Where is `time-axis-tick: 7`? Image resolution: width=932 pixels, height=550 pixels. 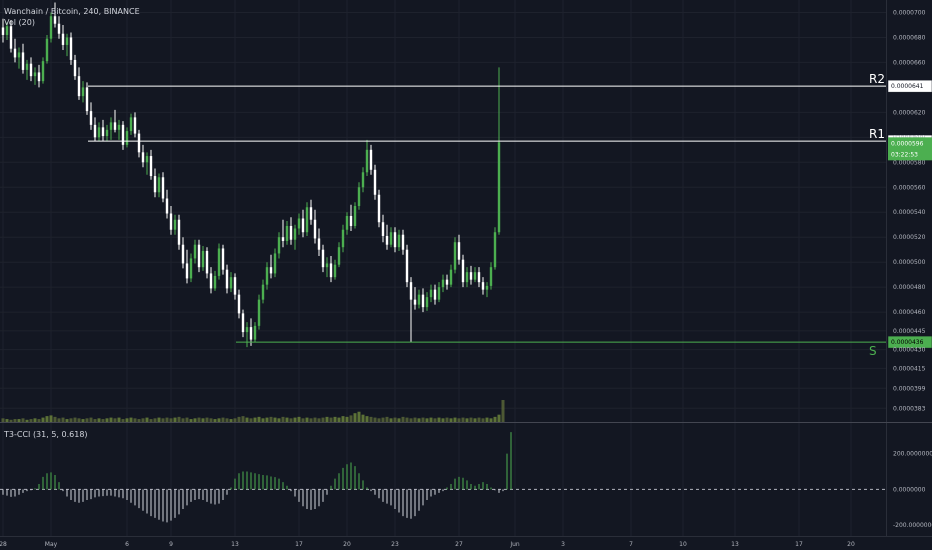
time-axis-tick: 7 is located at coordinates (631, 544).